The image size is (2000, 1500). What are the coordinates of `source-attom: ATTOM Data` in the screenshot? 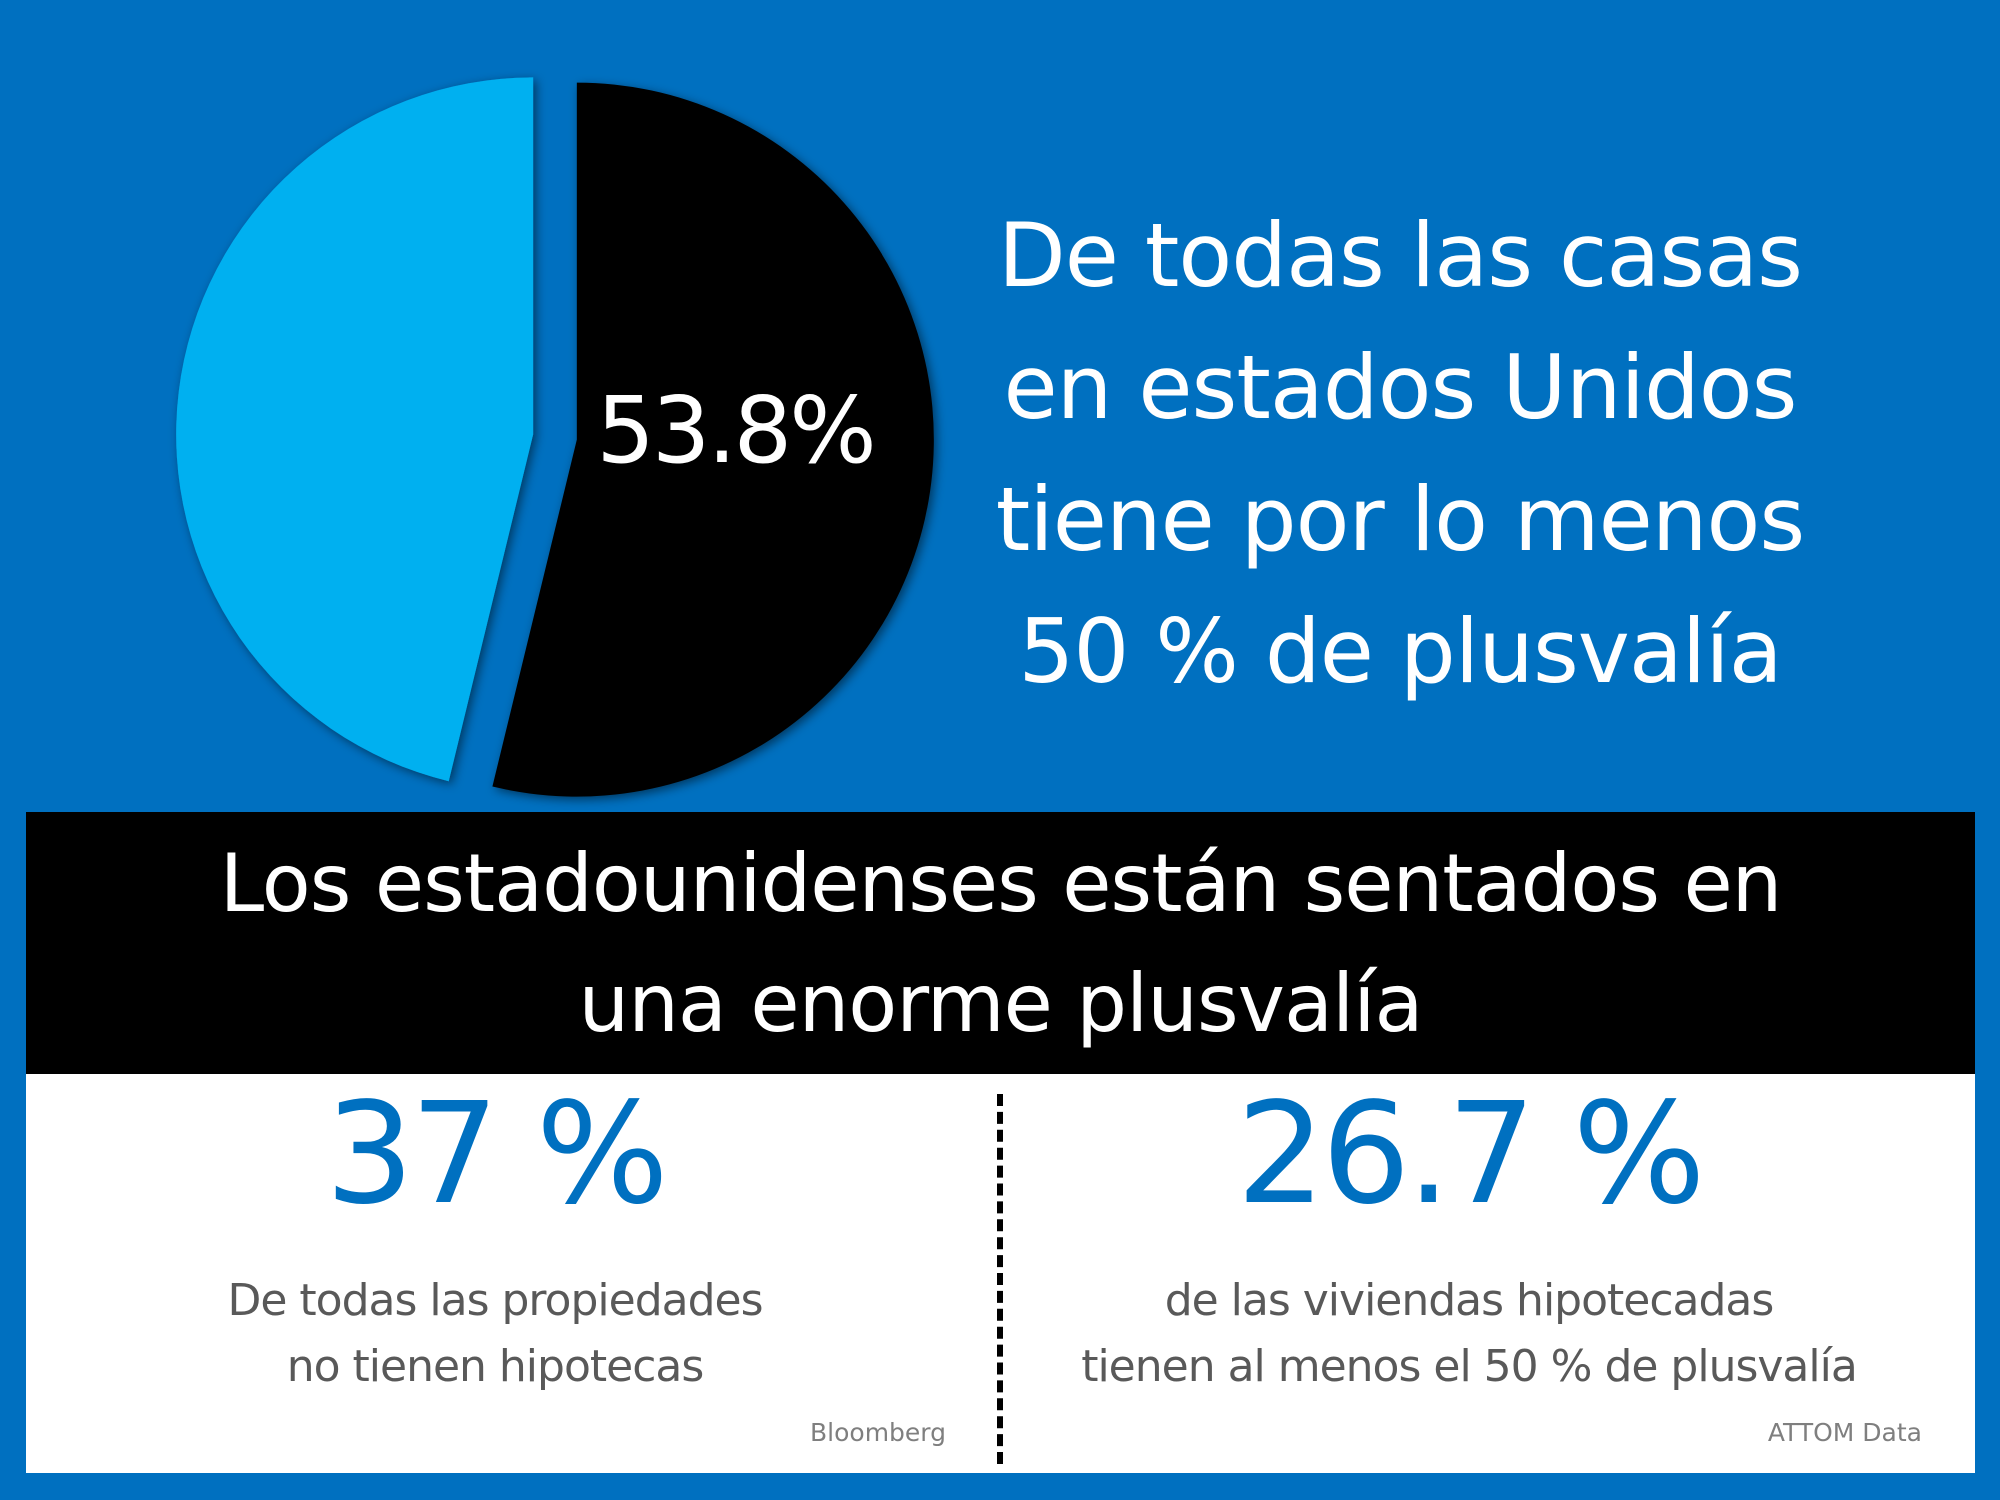 It's located at (1844, 1432).